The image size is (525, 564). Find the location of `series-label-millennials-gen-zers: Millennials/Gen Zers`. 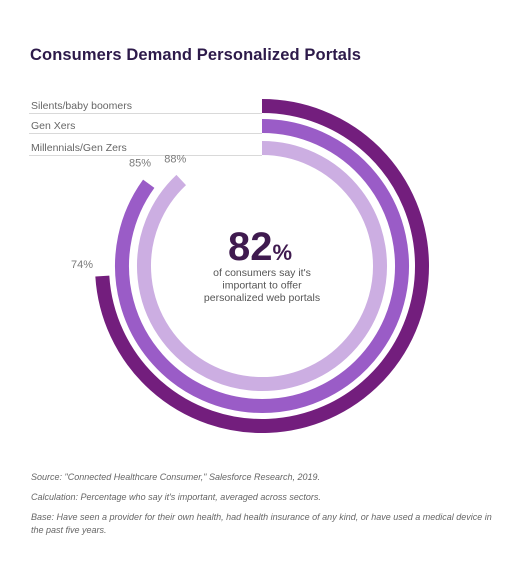

series-label-millennials-gen-zers: Millennials/Gen Zers is located at coordinates (79, 148).